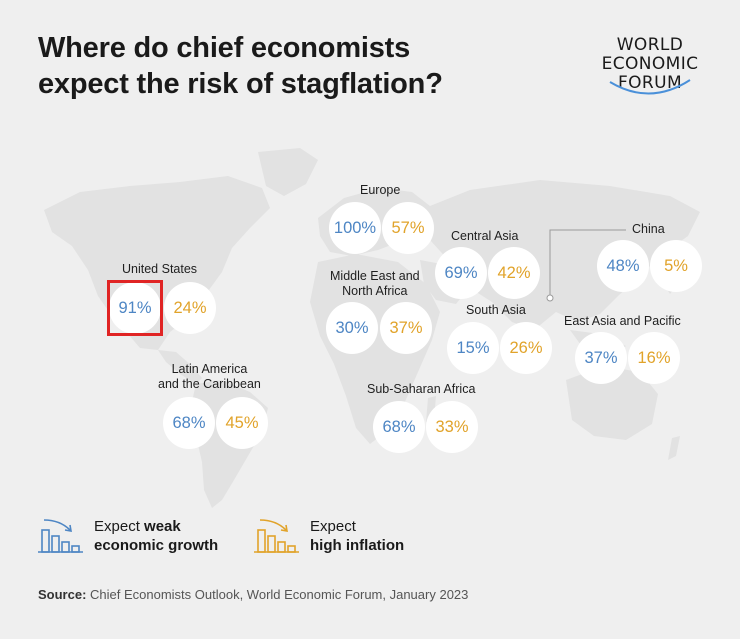 This screenshot has width=740, height=639. I want to click on wef-logo: WORLD ECONOMIC FORUM, so click(650, 65).